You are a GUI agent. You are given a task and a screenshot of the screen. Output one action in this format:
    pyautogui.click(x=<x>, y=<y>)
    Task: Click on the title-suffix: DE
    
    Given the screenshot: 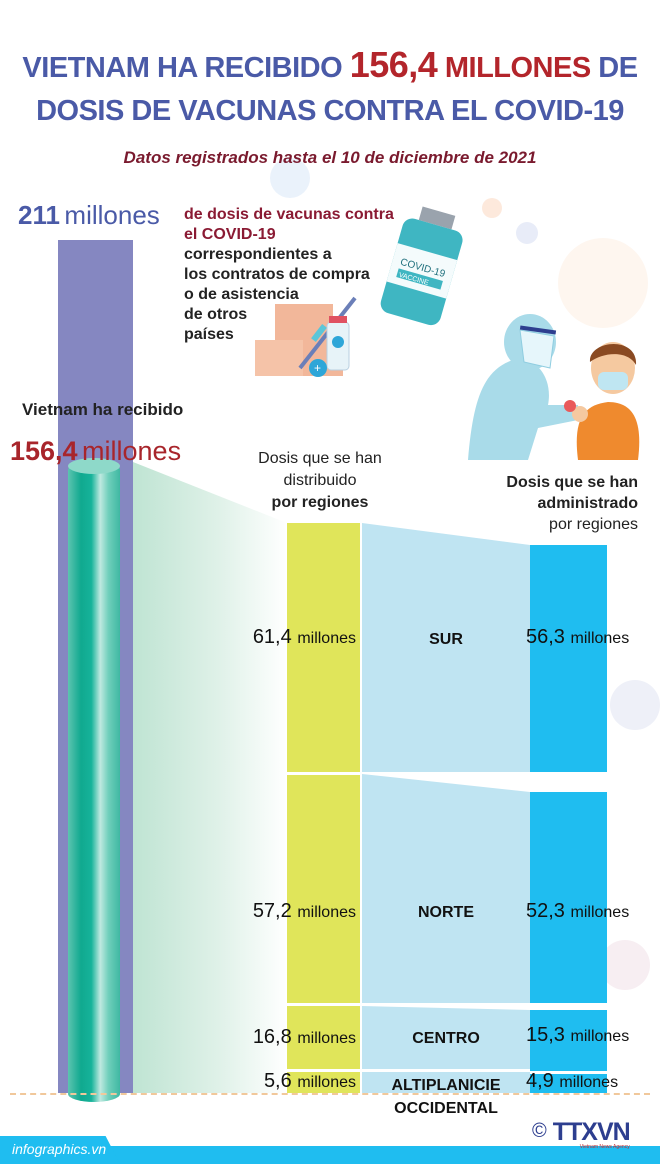 What is the action you would take?
    pyautogui.click(x=618, y=68)
    